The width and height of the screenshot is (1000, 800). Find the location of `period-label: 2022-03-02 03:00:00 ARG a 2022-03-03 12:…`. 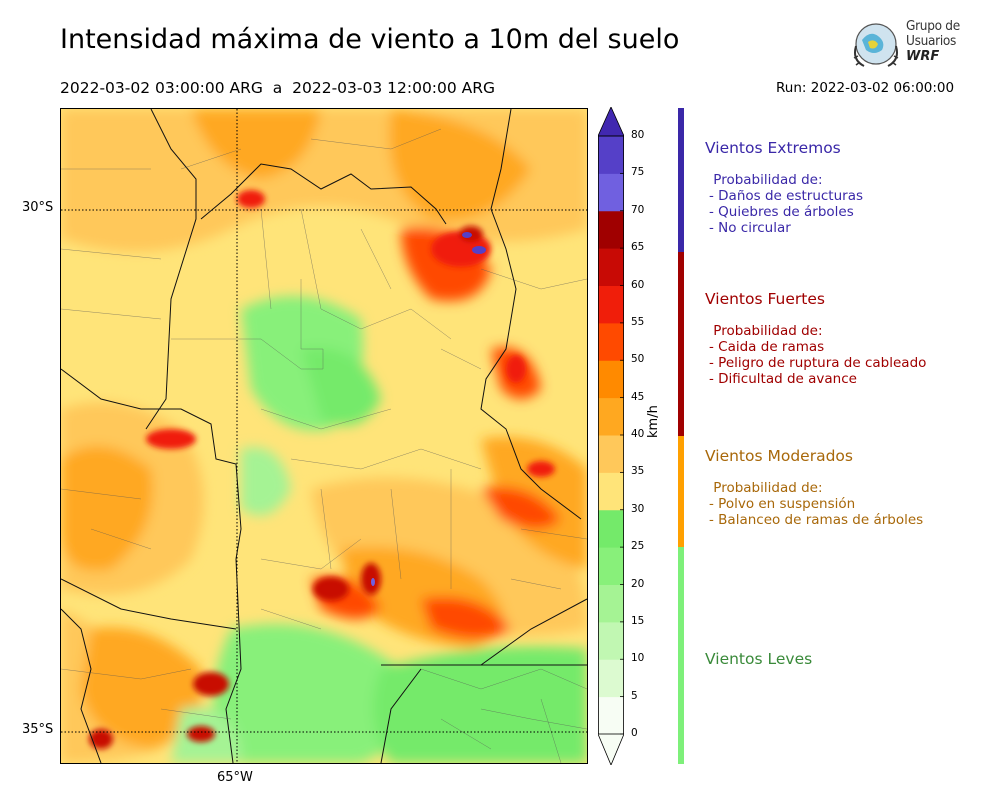

period-label: 2022-03-02 03:00:00 ARG a 2022-03-03 12:… is located at coordinates (278, 88).